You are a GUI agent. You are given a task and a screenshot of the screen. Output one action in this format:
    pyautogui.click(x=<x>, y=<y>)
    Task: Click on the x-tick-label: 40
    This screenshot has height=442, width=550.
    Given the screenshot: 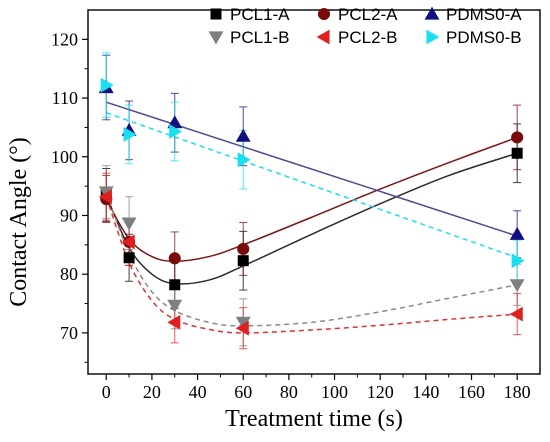 What is the action you would take?
    pyautogui.click(x=198, y=392)
    